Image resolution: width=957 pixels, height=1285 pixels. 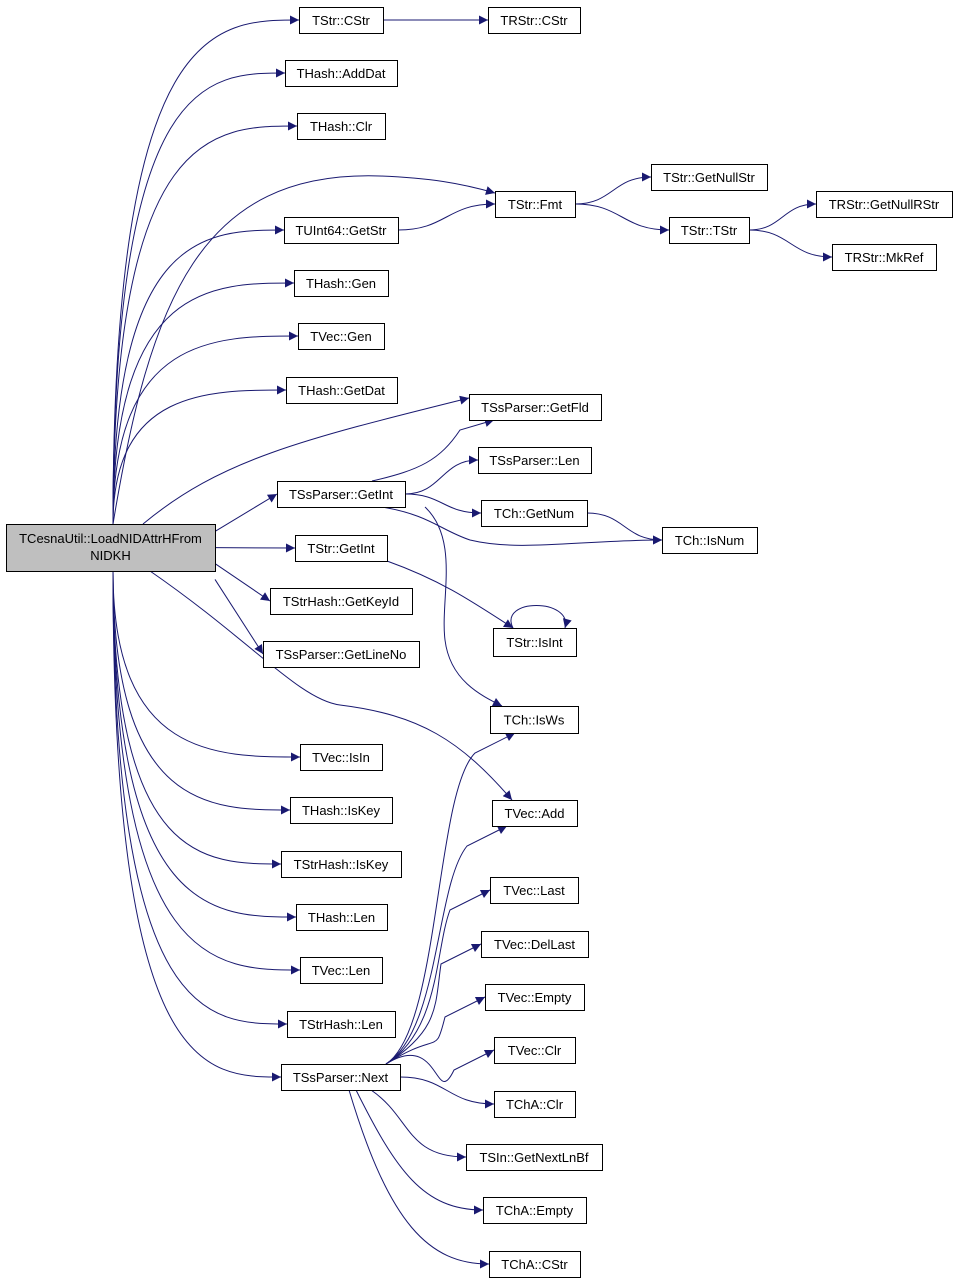 I want to click on node-label: TVec::IsIn, so click(x=341, y=757).